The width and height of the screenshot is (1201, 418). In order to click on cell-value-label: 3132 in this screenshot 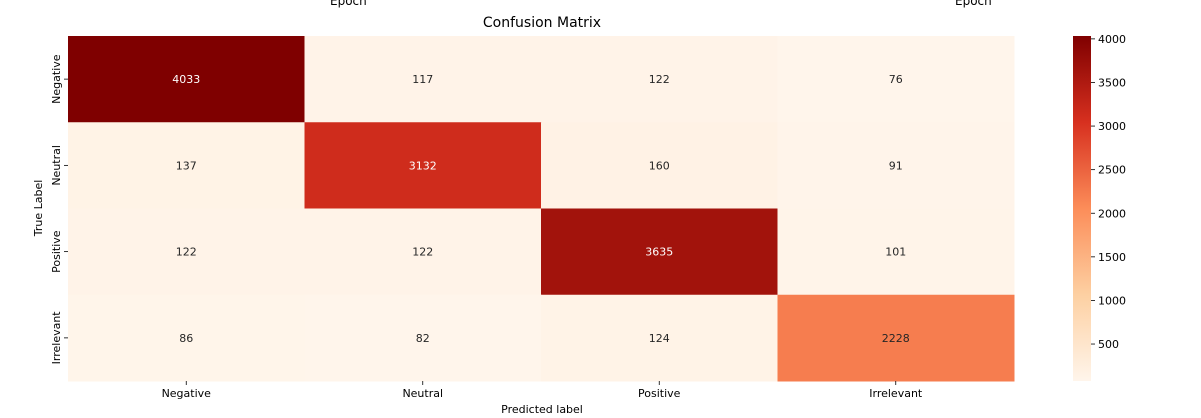, I will do `click(423, 165)`.